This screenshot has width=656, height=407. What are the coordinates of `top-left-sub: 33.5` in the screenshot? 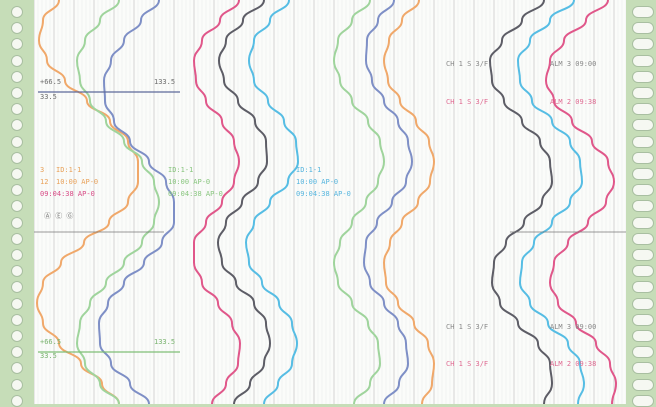 It's located at (48, 97).